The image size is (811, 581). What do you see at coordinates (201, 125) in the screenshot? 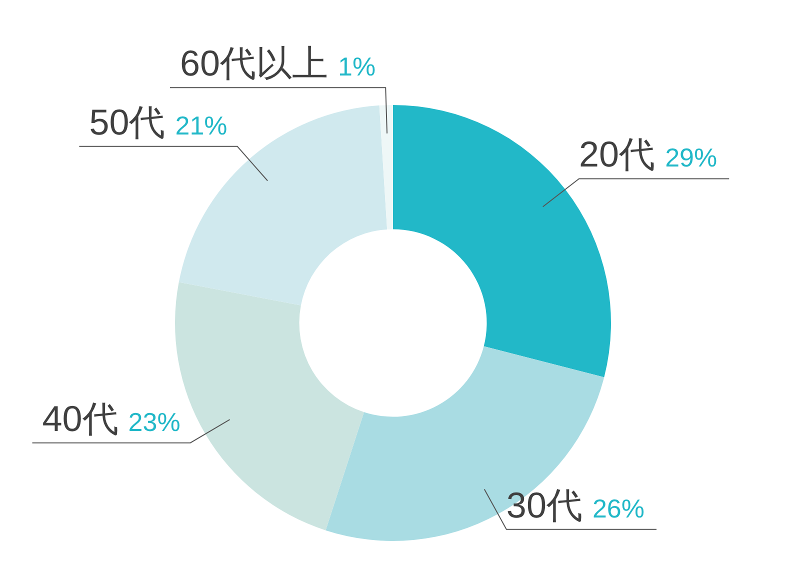
I see `data-label: 21%` at bounding box center [201, 125].